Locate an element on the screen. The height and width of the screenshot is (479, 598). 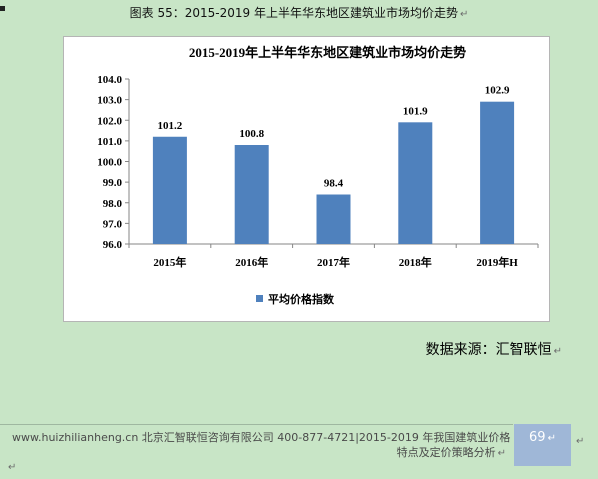
data-label: 98.4 is located at coordinates (334, 184).